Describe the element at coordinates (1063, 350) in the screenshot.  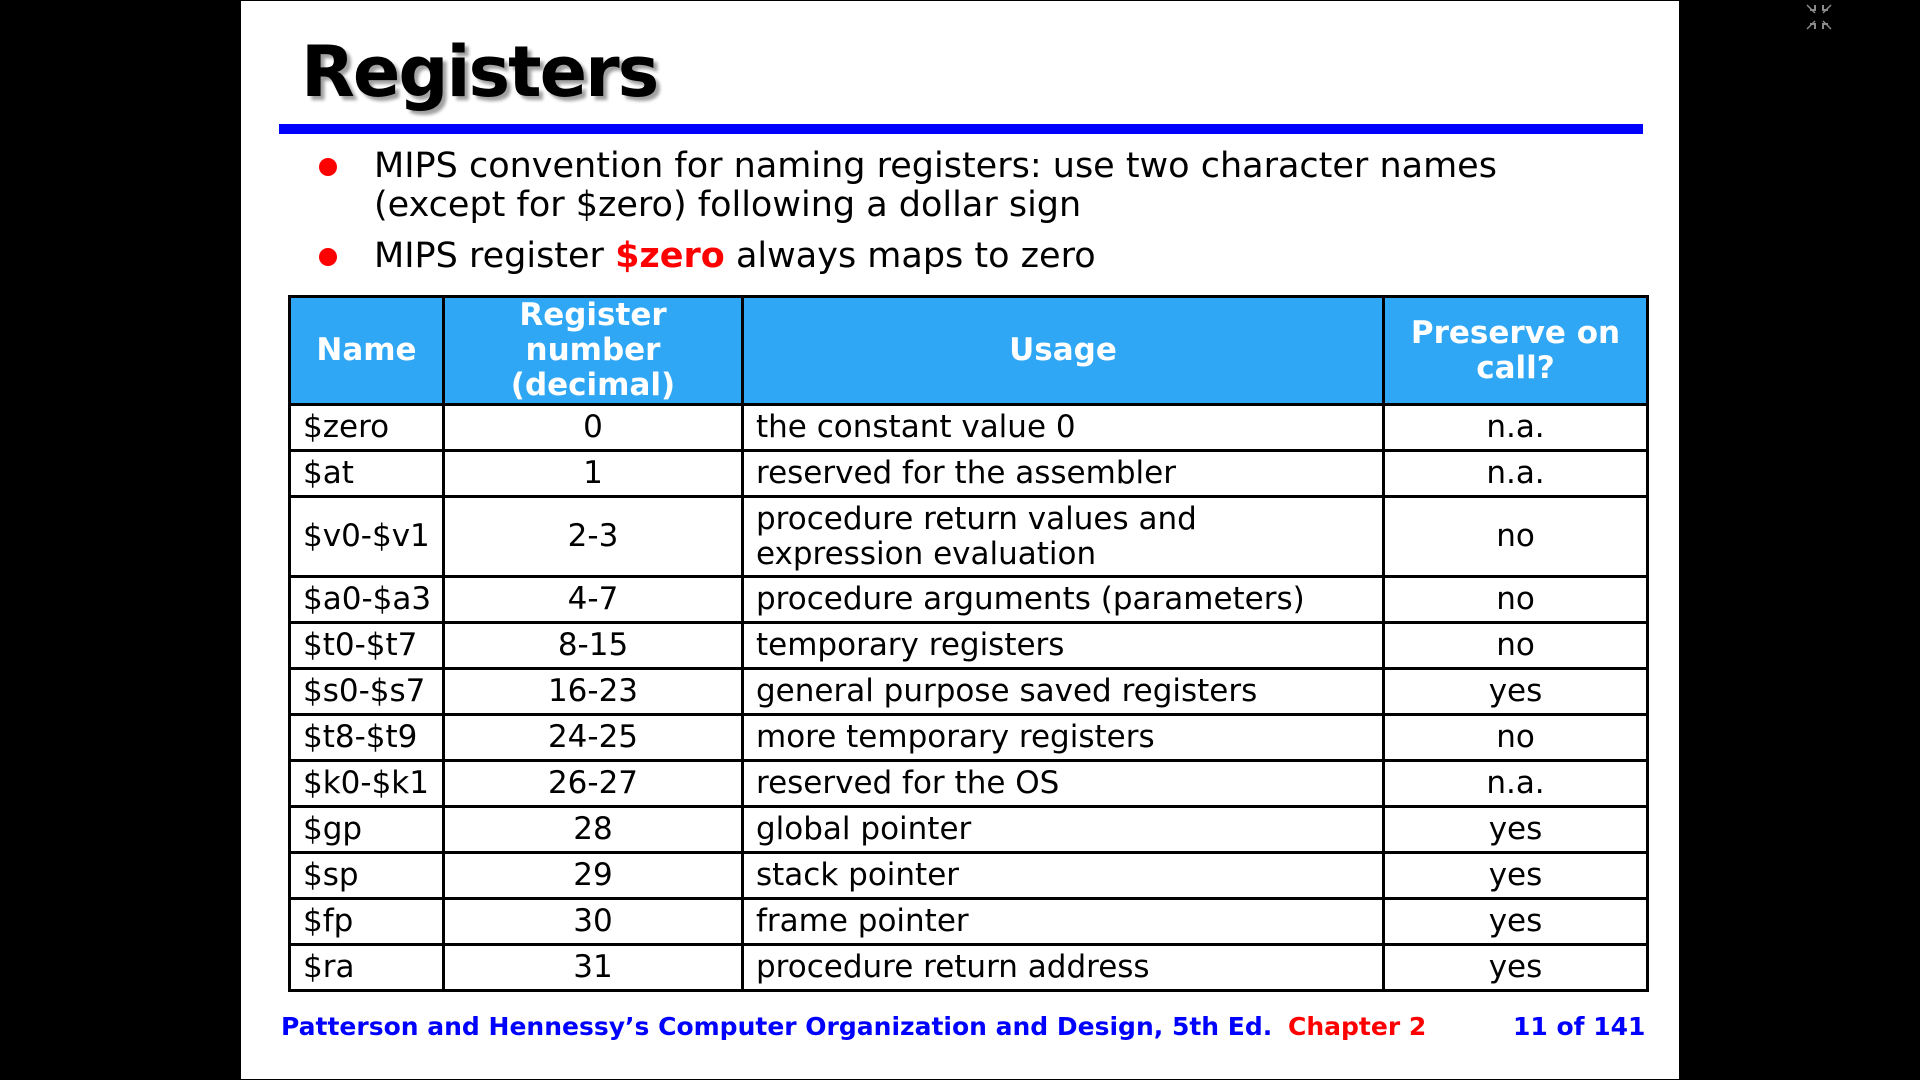
I see `header-usage: Usage` at that location.